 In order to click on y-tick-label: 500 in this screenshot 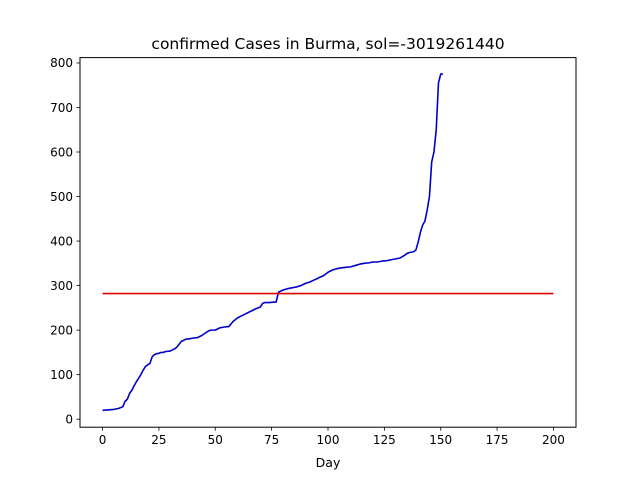, I will do `click(61, 197)`.